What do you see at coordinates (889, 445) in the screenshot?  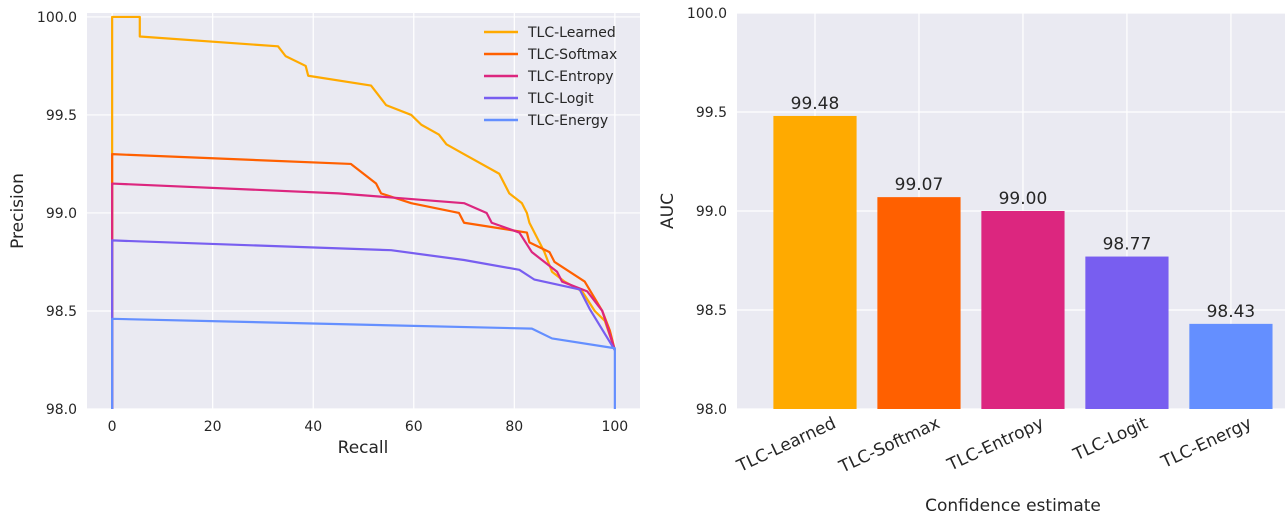 I see `x-tick-label-tlc-softmax: TLC-Softmax` at bounding box center [889, 445].